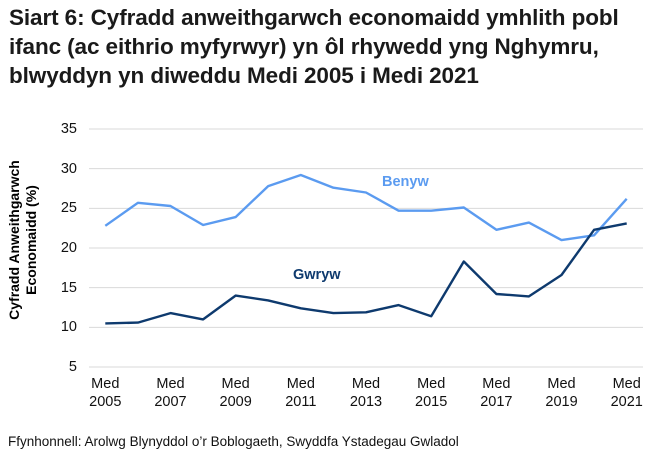  Describe the element at coordinates (366, 393) in the screenshot. I see `x-tick-label: Med 2013` at that location.